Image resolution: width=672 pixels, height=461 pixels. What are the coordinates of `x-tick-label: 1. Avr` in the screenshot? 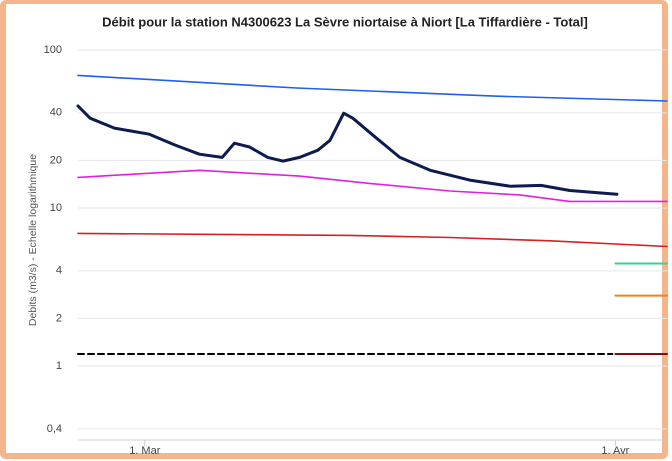 It's located at (615, 451).